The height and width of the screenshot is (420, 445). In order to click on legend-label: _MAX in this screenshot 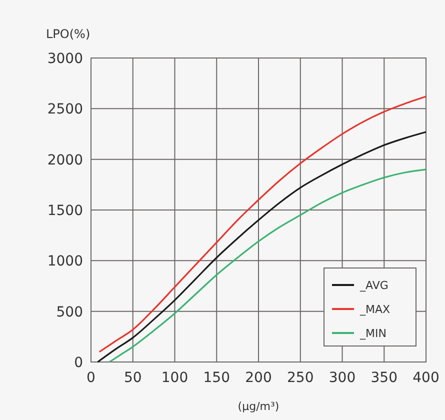, I will do `click(375, 309)`.